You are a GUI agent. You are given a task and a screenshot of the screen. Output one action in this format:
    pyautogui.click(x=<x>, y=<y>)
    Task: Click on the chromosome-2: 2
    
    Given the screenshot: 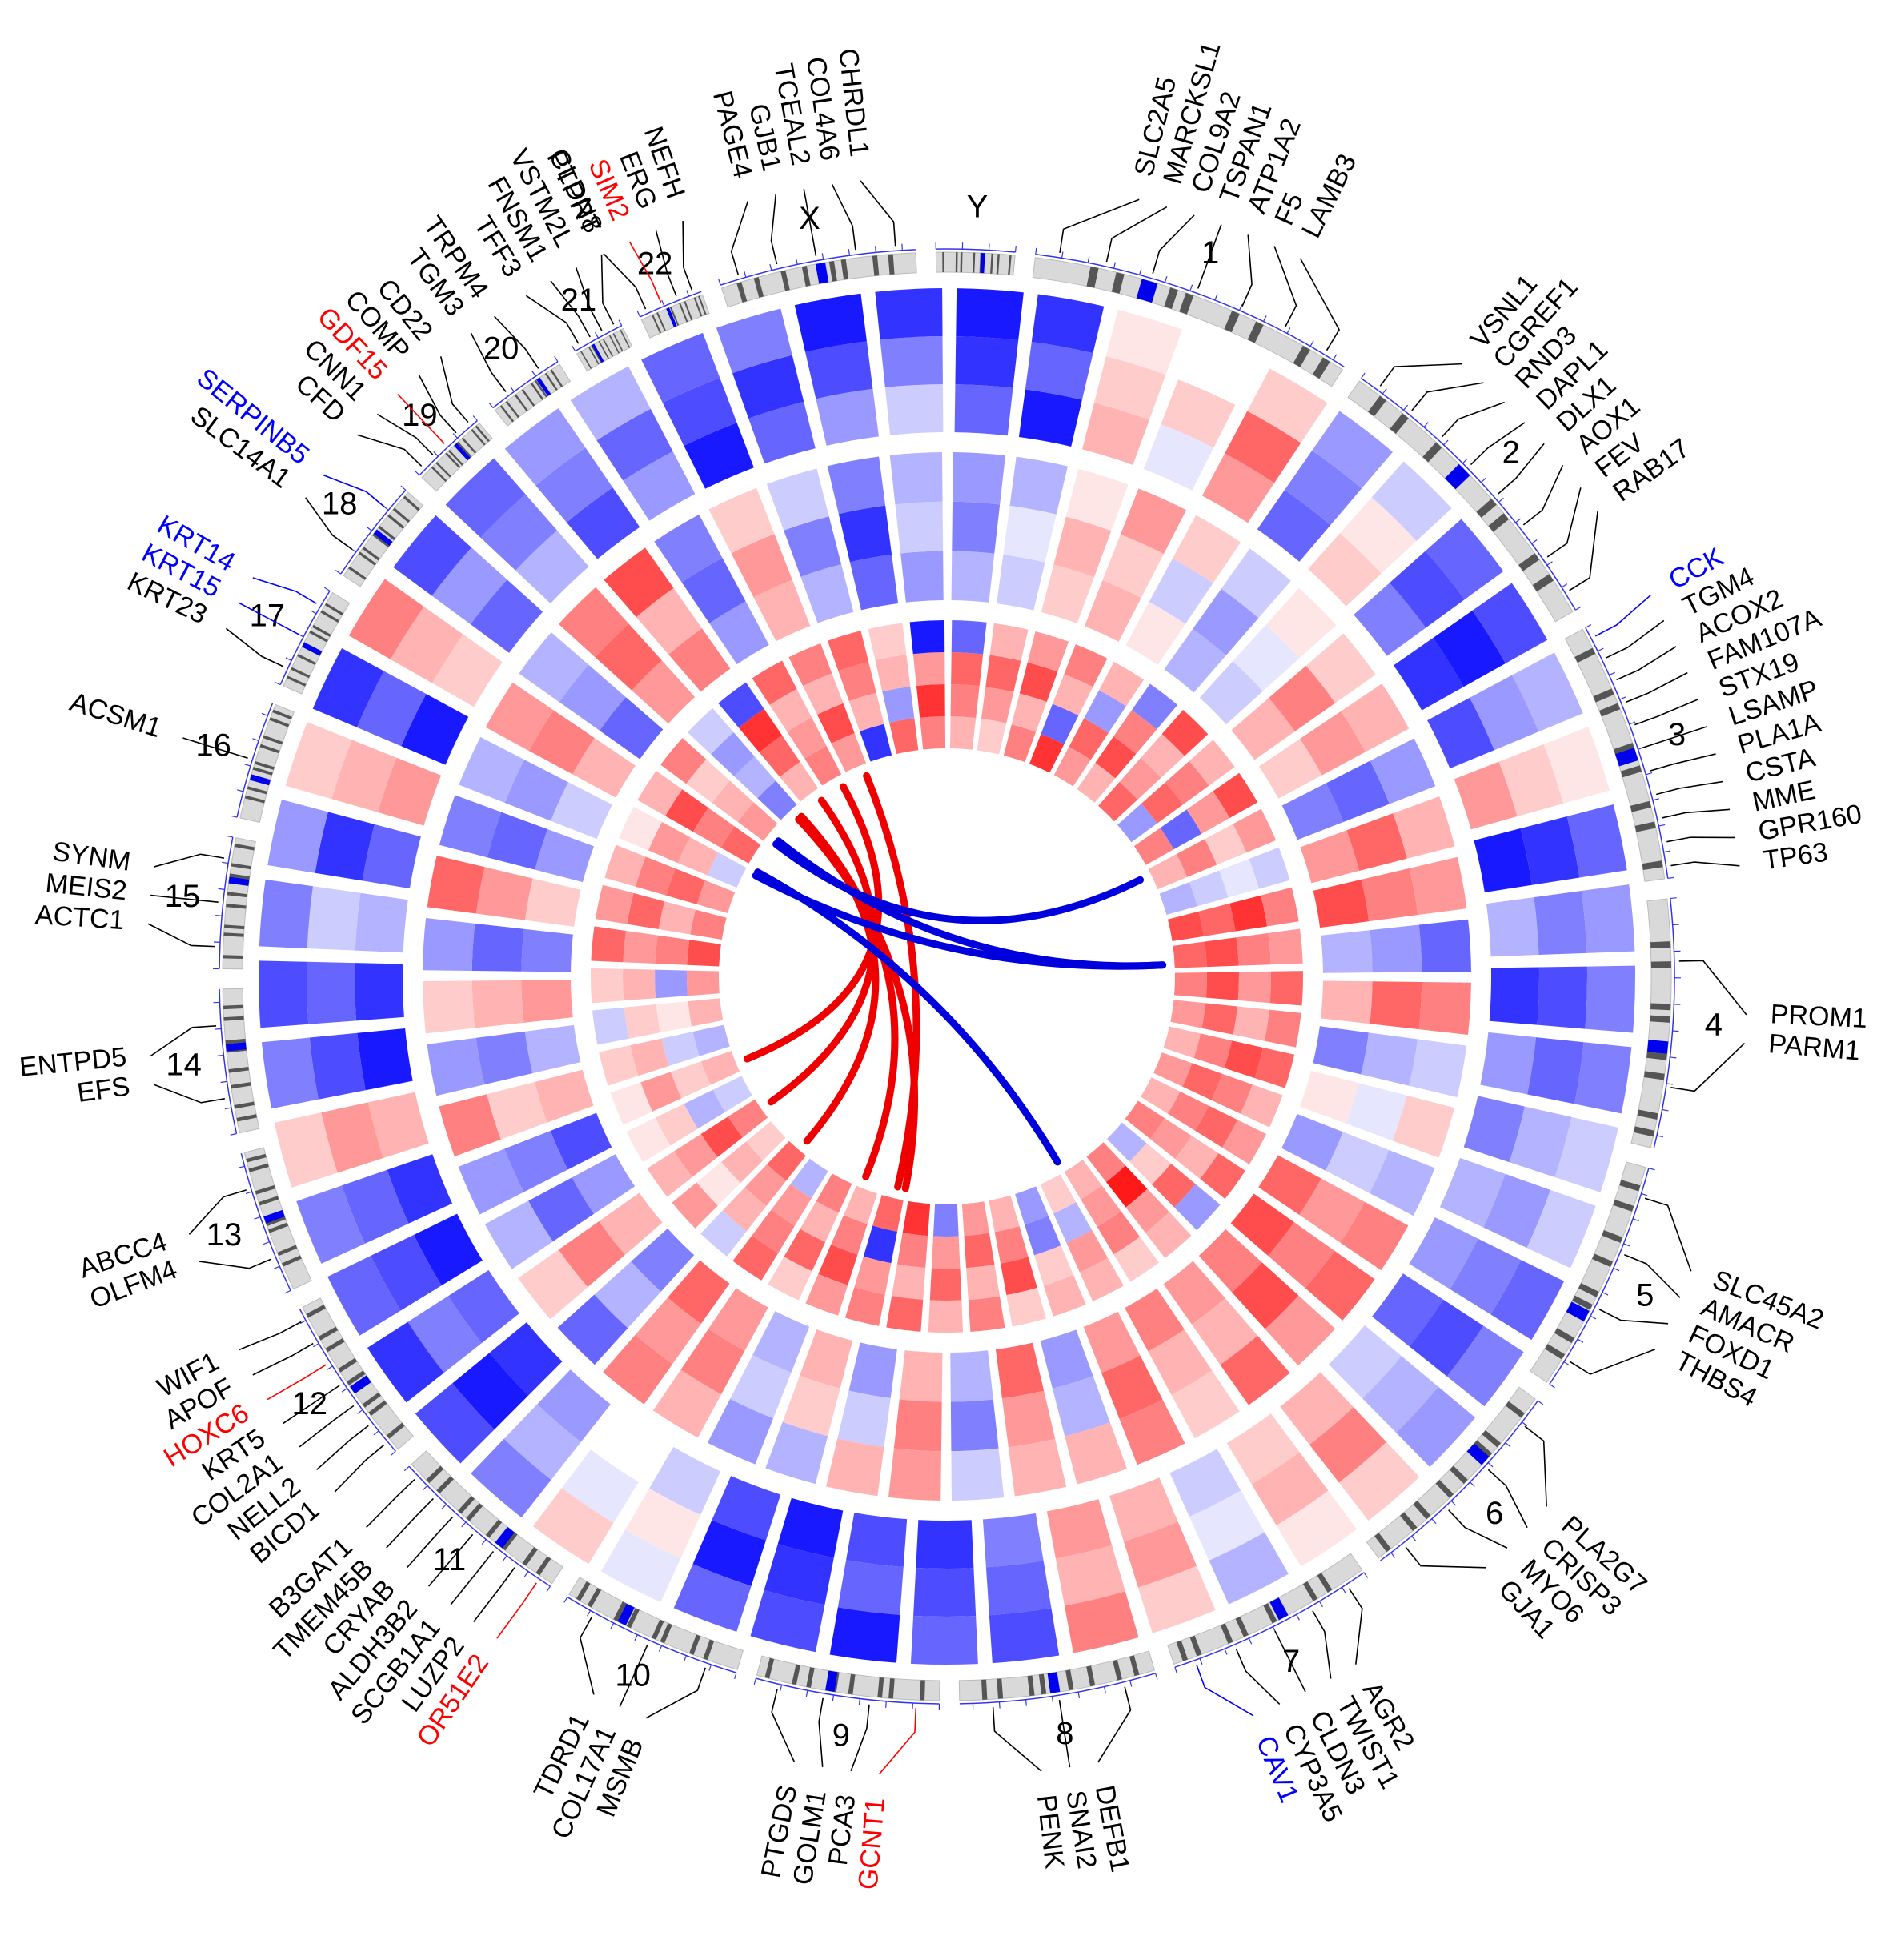 What is the action you would take?
    pyautogui.click(x=1464, y=497)
    